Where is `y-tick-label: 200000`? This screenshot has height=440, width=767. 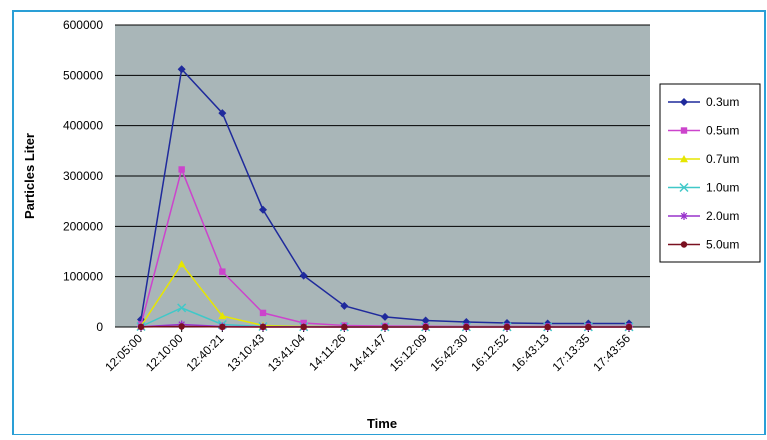
y-tick-label: 200000 is located at coordinates (83, 226).